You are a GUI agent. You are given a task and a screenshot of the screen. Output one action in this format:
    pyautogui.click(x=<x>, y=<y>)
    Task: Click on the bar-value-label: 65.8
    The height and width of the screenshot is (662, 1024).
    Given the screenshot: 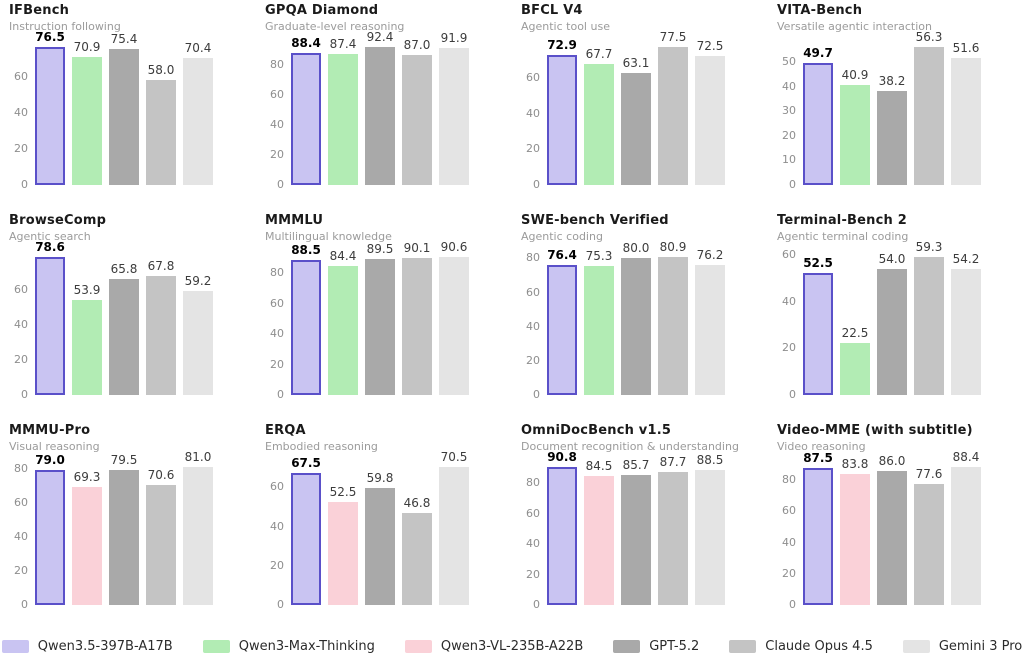 What is the action you would take?
    pyautogui.click(x=124, y=269)
    